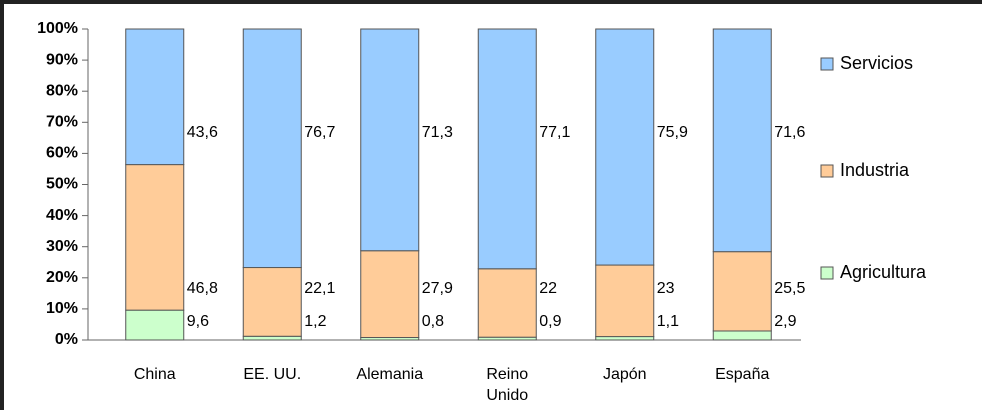  I want to click on y-tick-label: 90%, so click(62, 59).